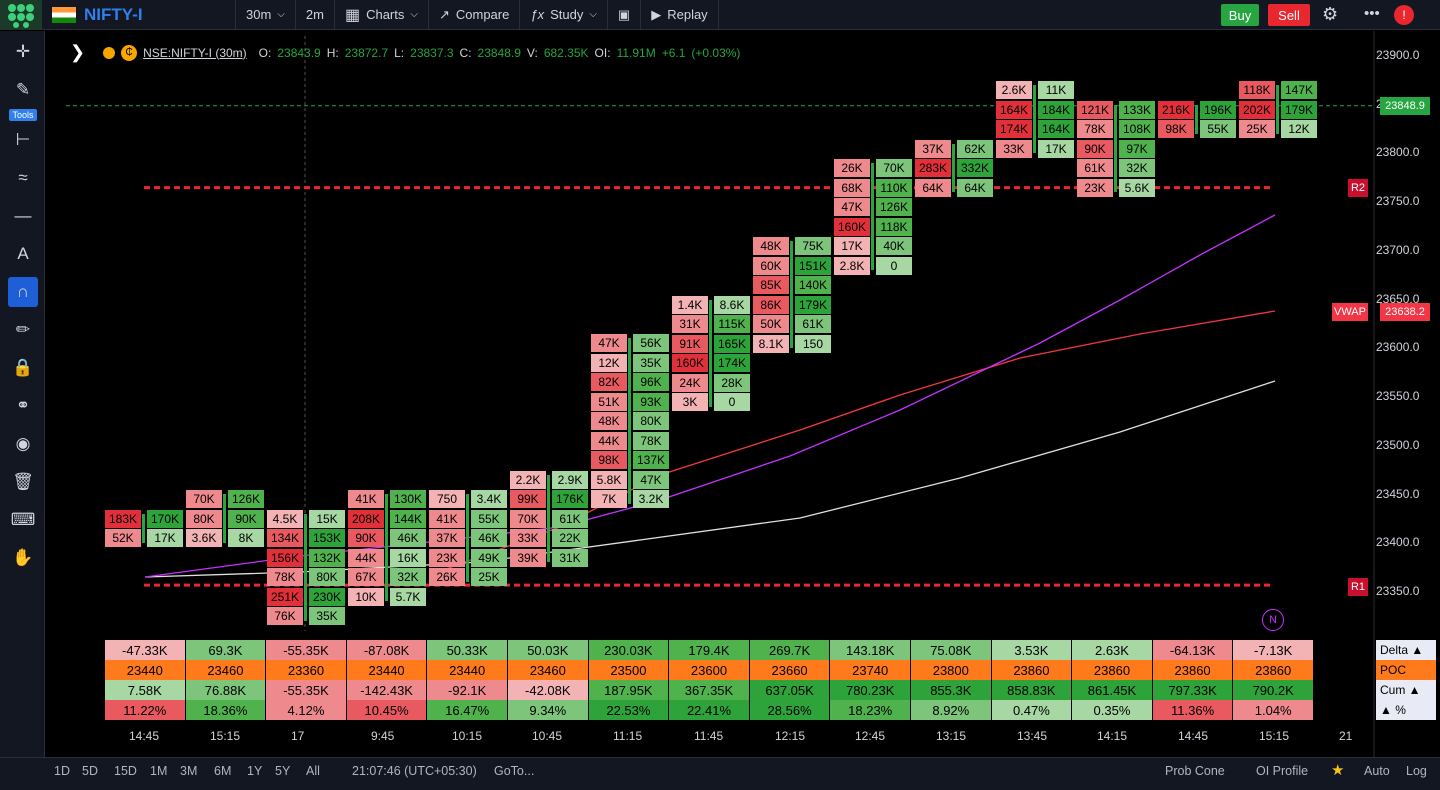 This screenshot has width=1440, height=790. What do you see at coordinates (564, 15) in the screenshot?
I see `study-menu: ƒx Study ⌵` at bounding box center [564, 15].